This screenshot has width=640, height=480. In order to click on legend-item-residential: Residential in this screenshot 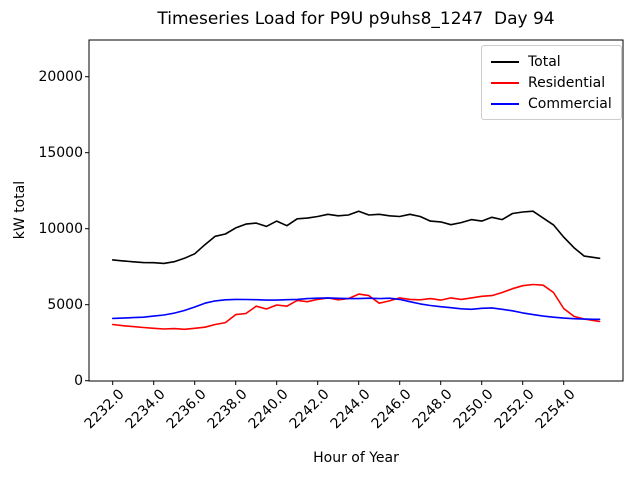, I will do `click(551, 82)`.